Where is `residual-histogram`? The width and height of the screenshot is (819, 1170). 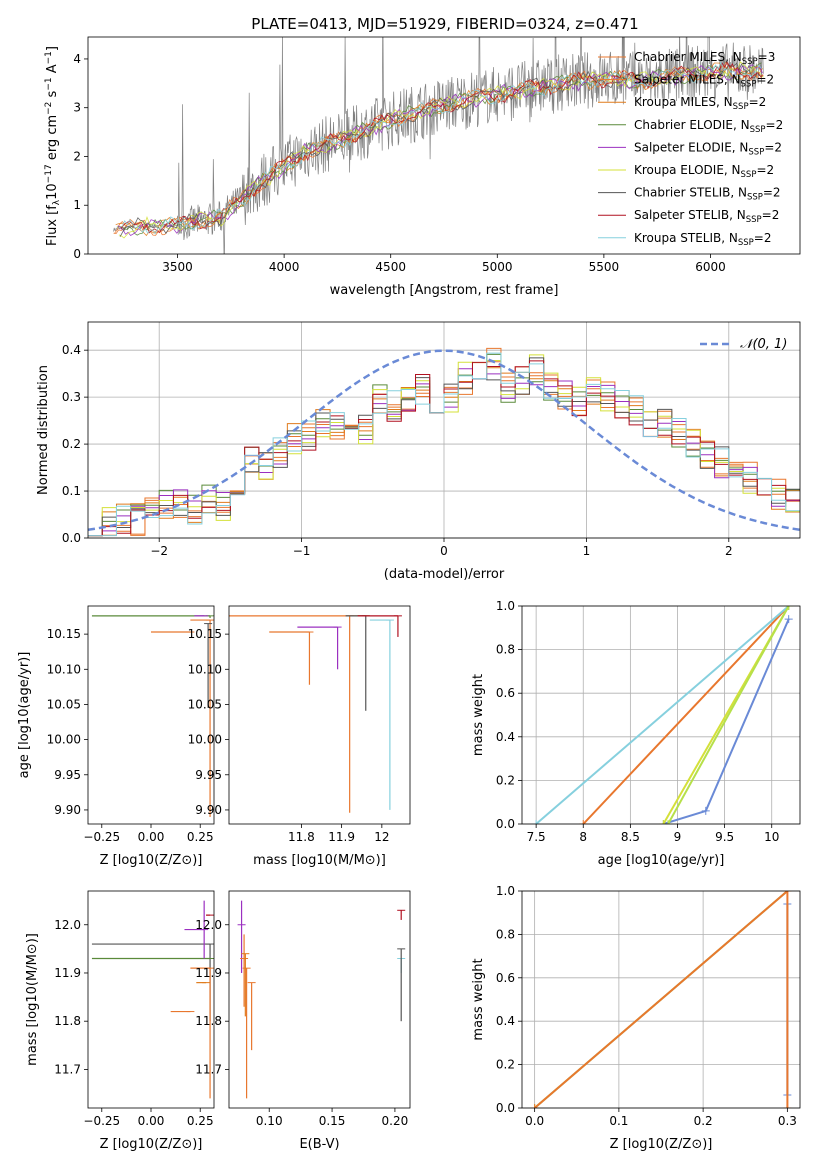 residual-histogram is located at coordinates (444, 444).